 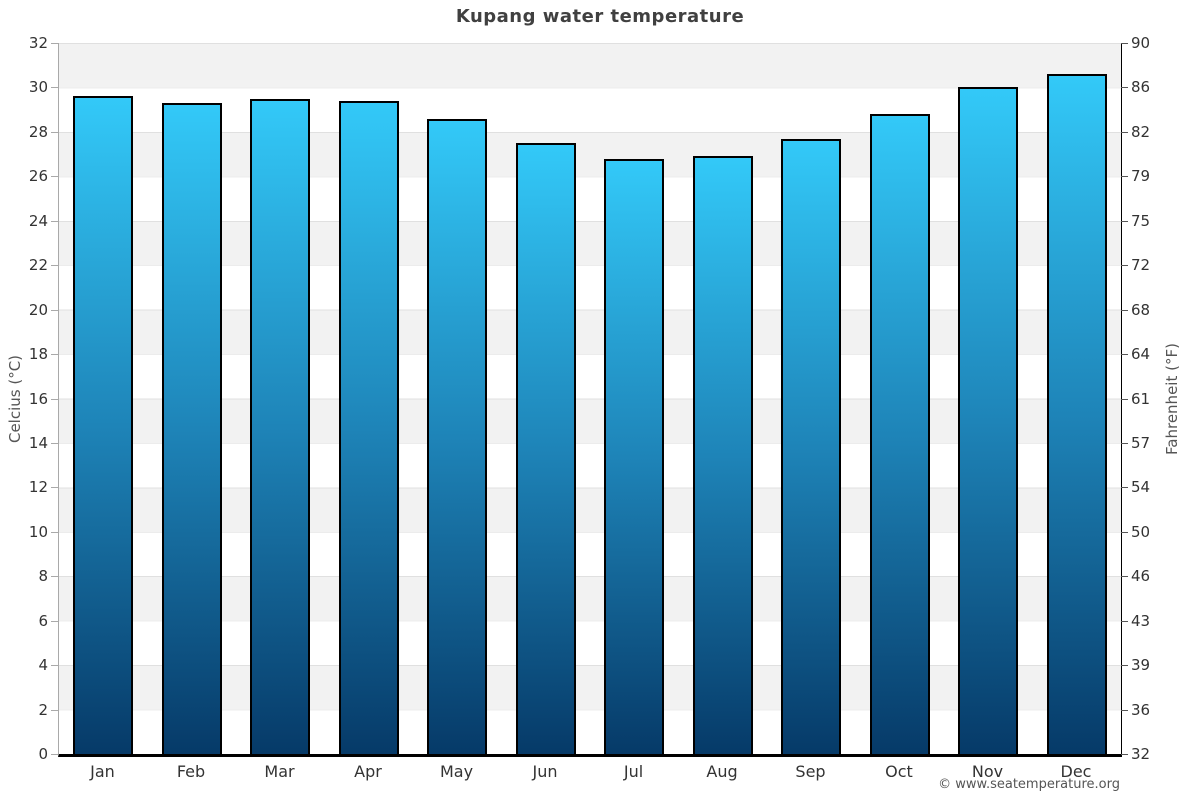 What do you see at coordinates (1141, 442) in the screenshot?
I see `fahrenheit-tick-57: 57` at bounding box center [1141, 442].